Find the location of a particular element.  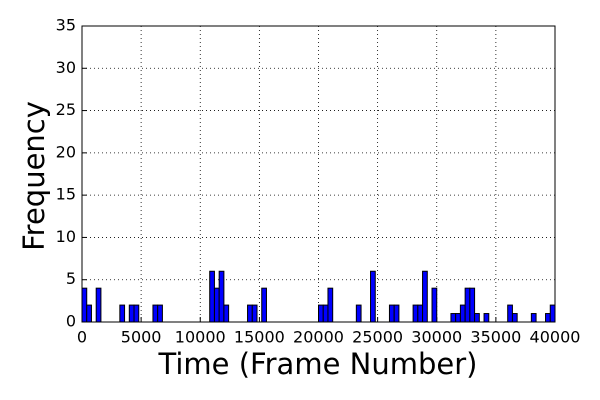

x-tick-label: 0 is located at coordinates (82, 337).